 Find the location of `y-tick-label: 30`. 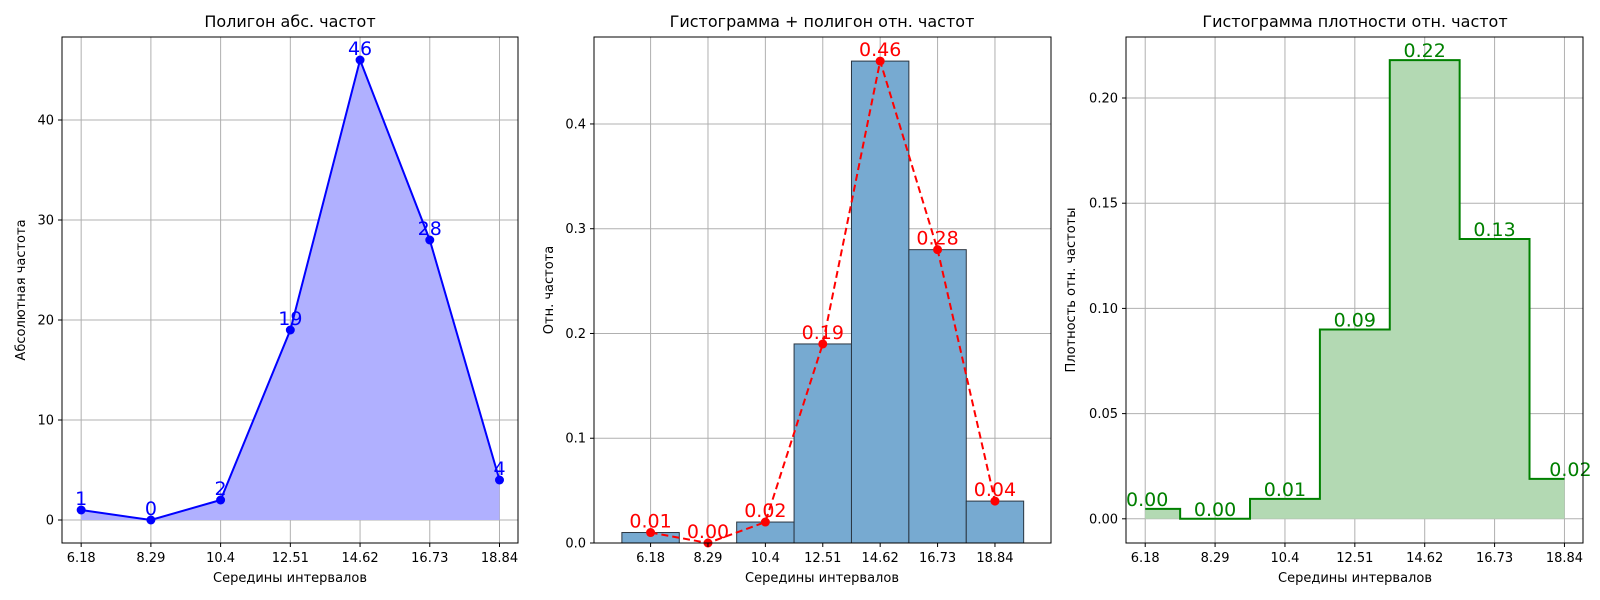

y-tick-label: 30 is located at coordinates (45, 221).